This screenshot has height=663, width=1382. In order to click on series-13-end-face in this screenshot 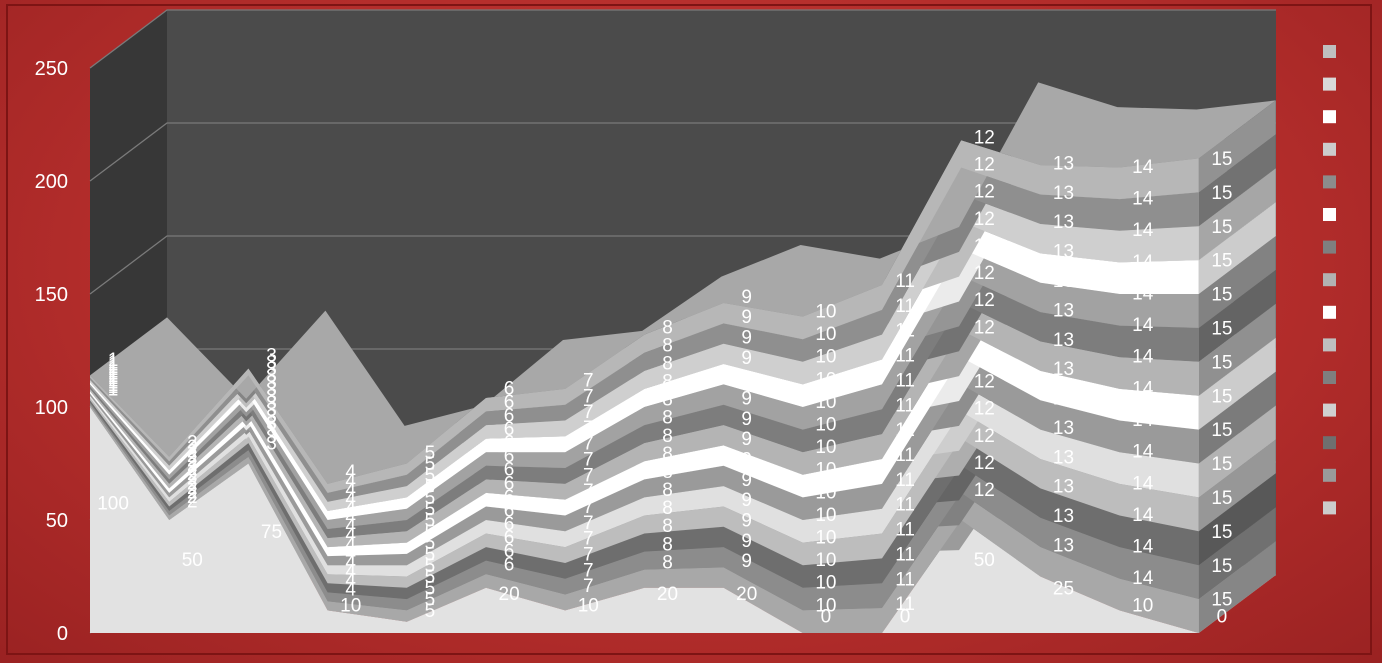, I will do `click(1237, 214)`.